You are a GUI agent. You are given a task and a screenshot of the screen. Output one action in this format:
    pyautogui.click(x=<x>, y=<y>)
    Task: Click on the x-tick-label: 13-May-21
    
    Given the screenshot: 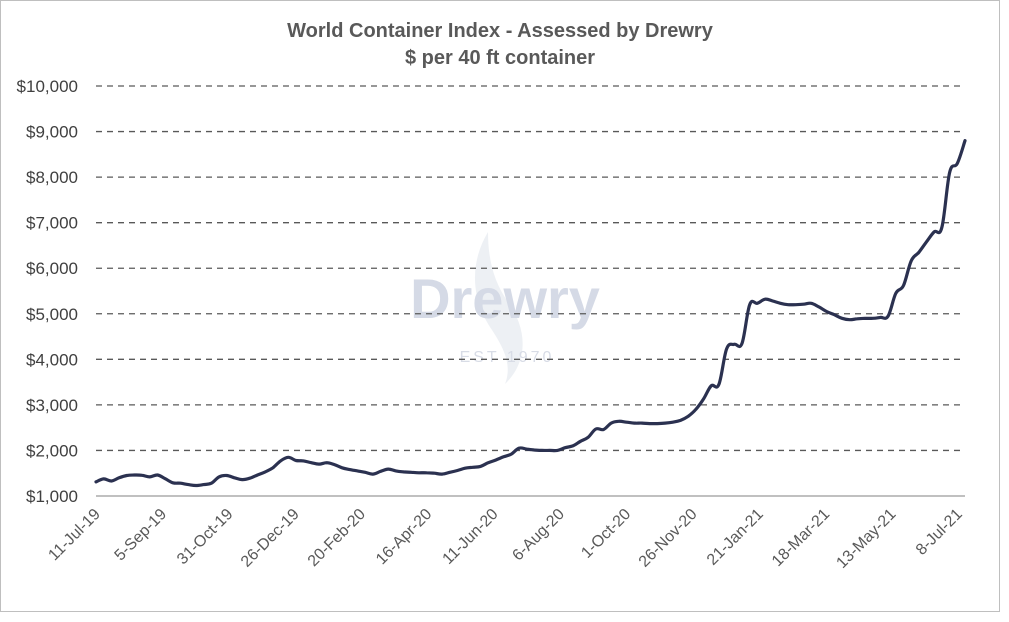 What is the action you would take?
    pyautogui.click(x=866, y=539)
    